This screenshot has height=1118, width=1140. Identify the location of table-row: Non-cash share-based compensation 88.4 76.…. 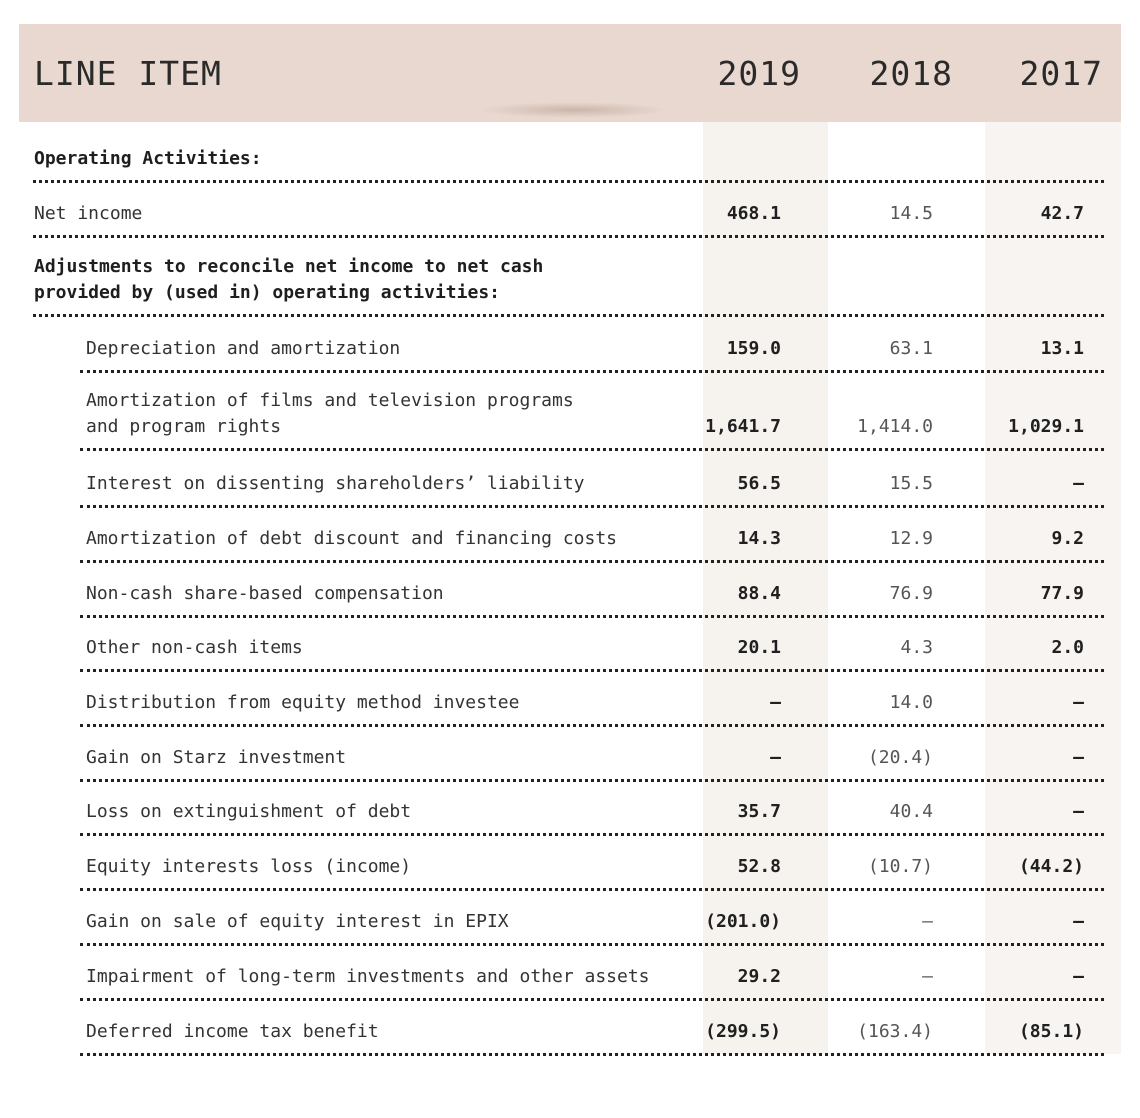
(592, 599).